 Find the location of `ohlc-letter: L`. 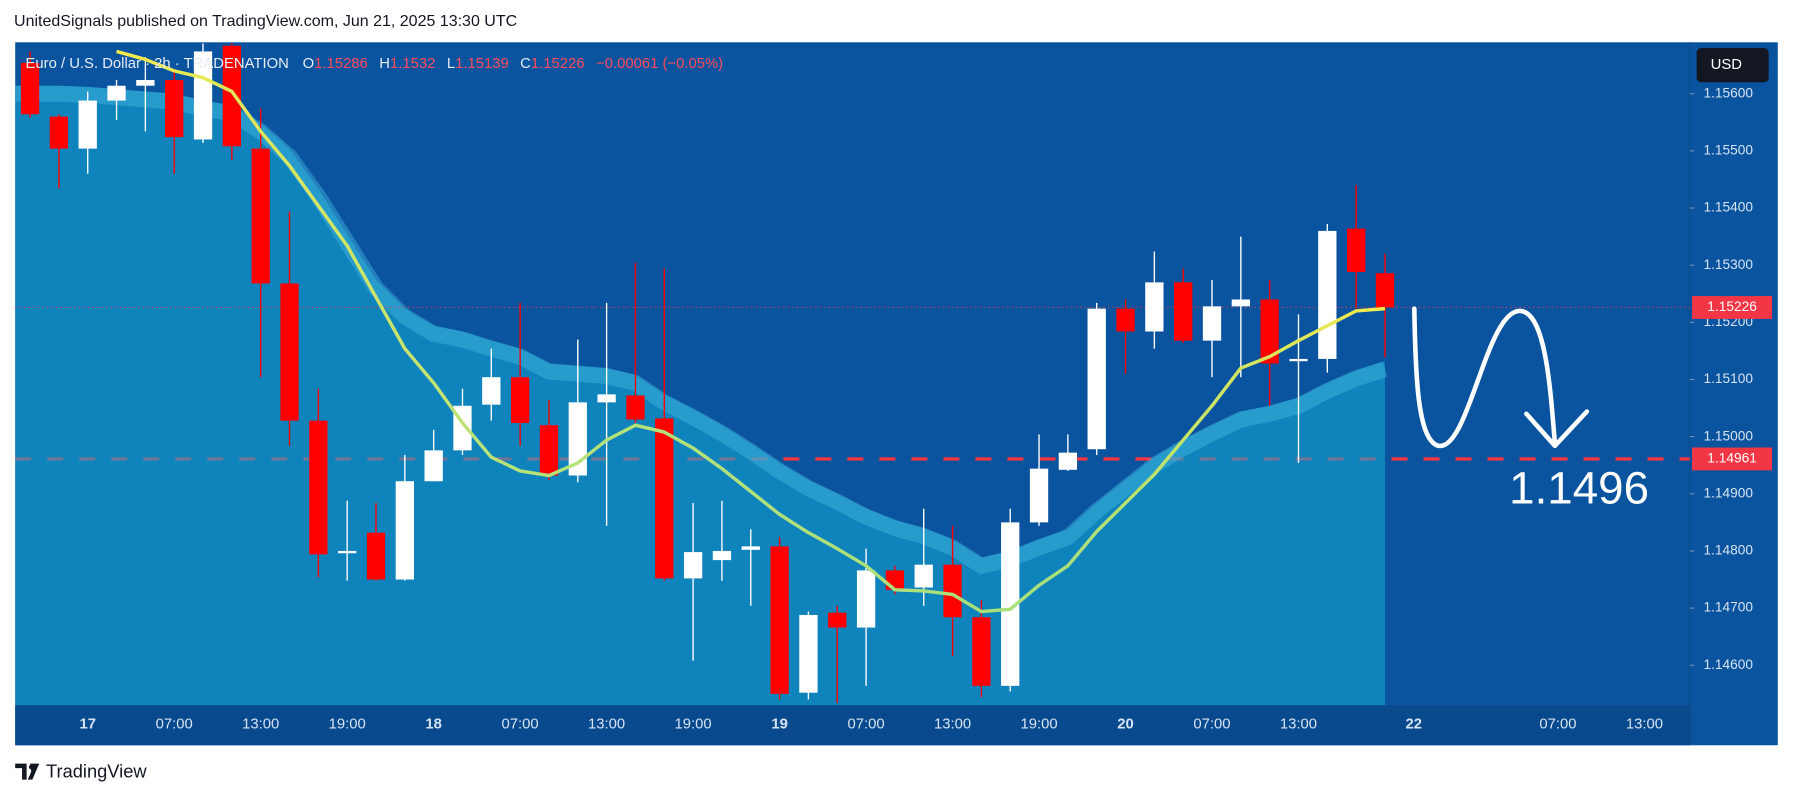

ohlc-letter: L is located at coordinates (451, 64).